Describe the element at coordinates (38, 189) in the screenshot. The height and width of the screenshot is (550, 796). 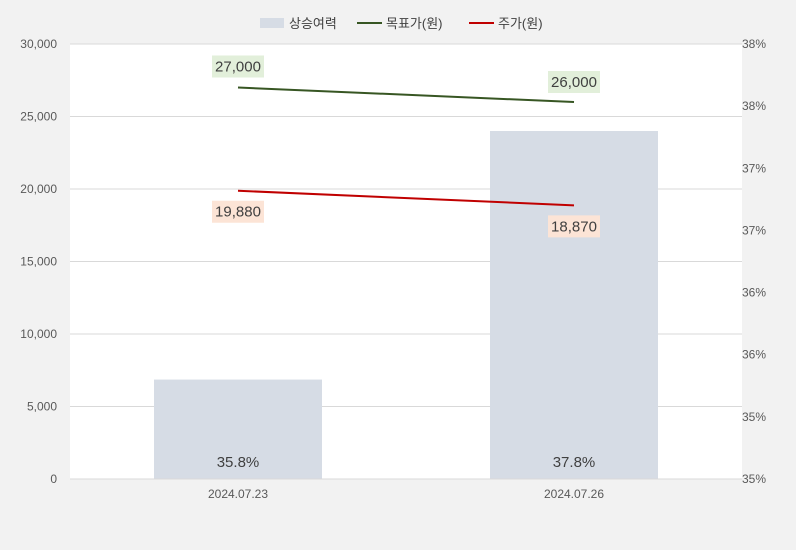
I see `y-left-tick-label: 20,000` at that location.